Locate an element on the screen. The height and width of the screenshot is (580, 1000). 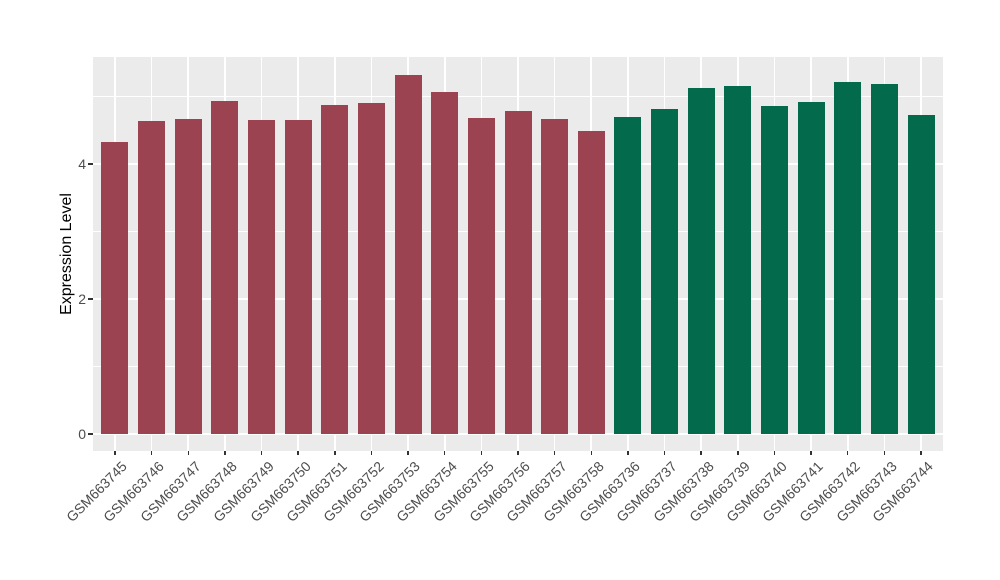
bar-GSM663739 is located at coordinates (738, 260).